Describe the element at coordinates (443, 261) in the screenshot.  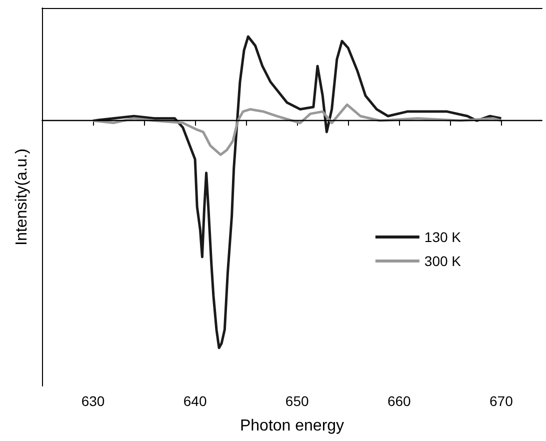
I see `legend-label: 300 K` at that location.